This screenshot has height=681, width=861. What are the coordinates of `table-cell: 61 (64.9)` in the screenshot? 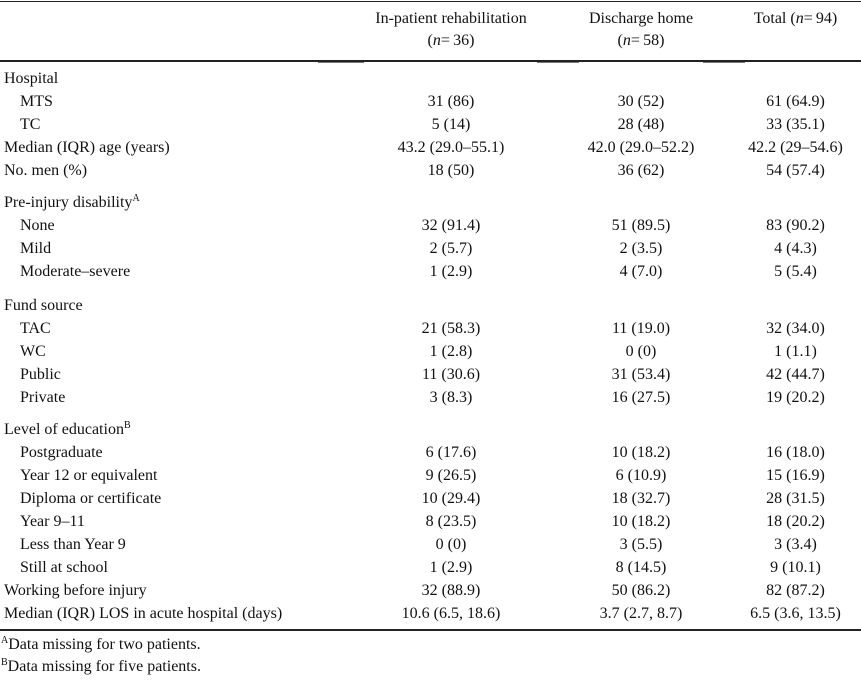 It's located at (795, 101).